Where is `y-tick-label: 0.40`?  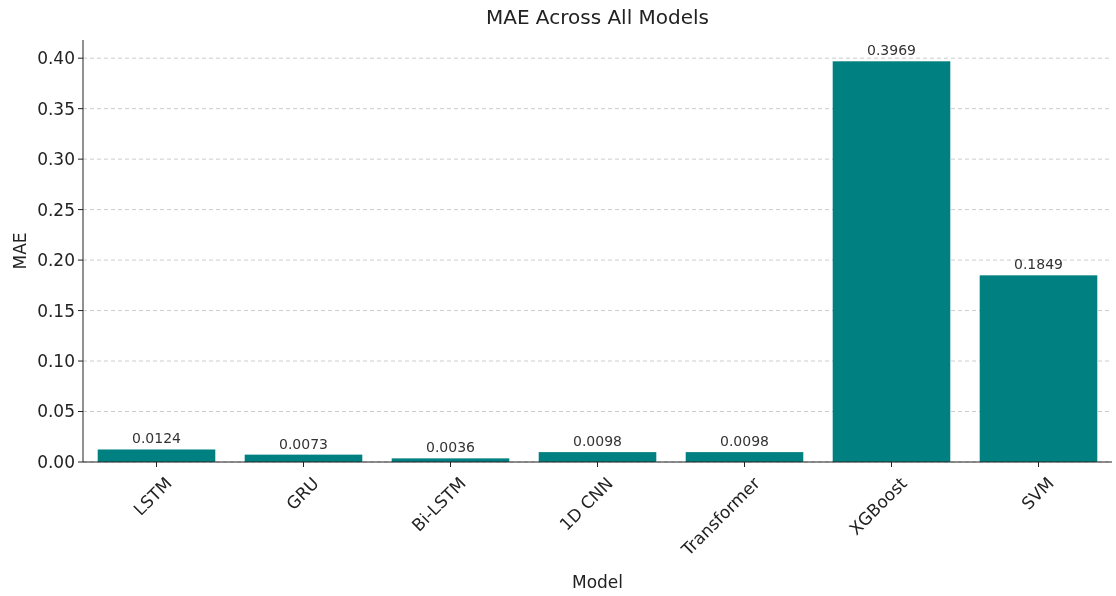
y-tick-label: 0.40 is located at coordinates (56, 58).